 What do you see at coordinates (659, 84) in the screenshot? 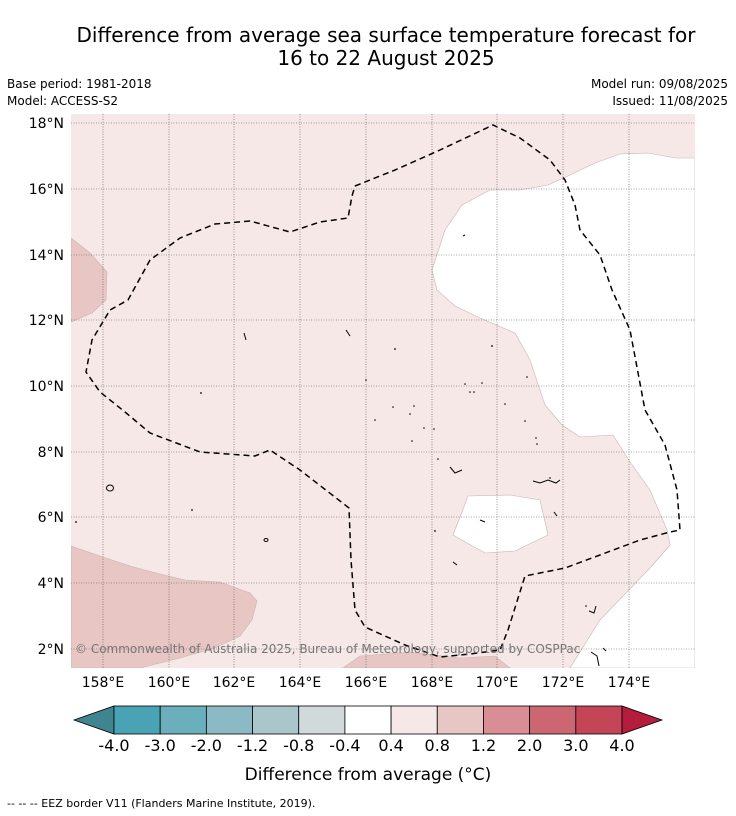
I see `model-run-label: Model run: 09/08/2025` at bounding box center [659, 84].